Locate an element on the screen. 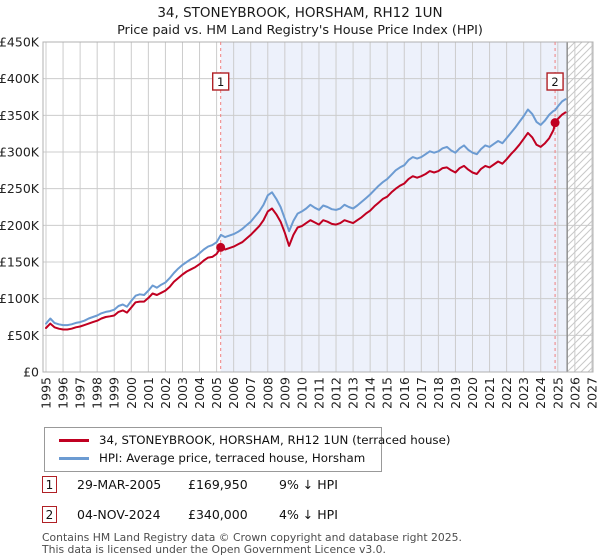  transaction-2-date: 04-NOV-2024 is located at coordinates (119, 514).